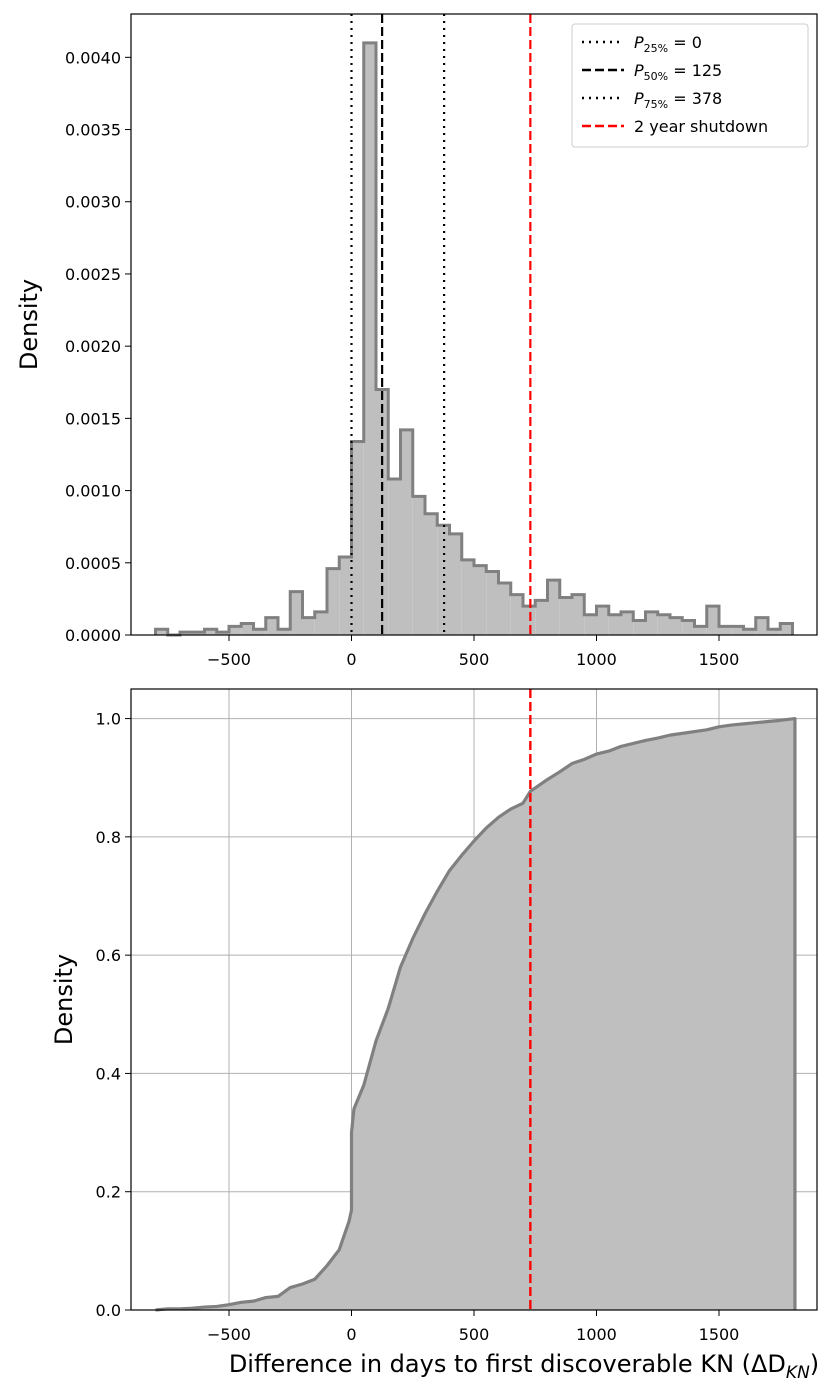  What do you see at coordinates (108, 1310) in the screenshot?
I see `y-tick-label: 0.0` at bounding box center [108, 1310].